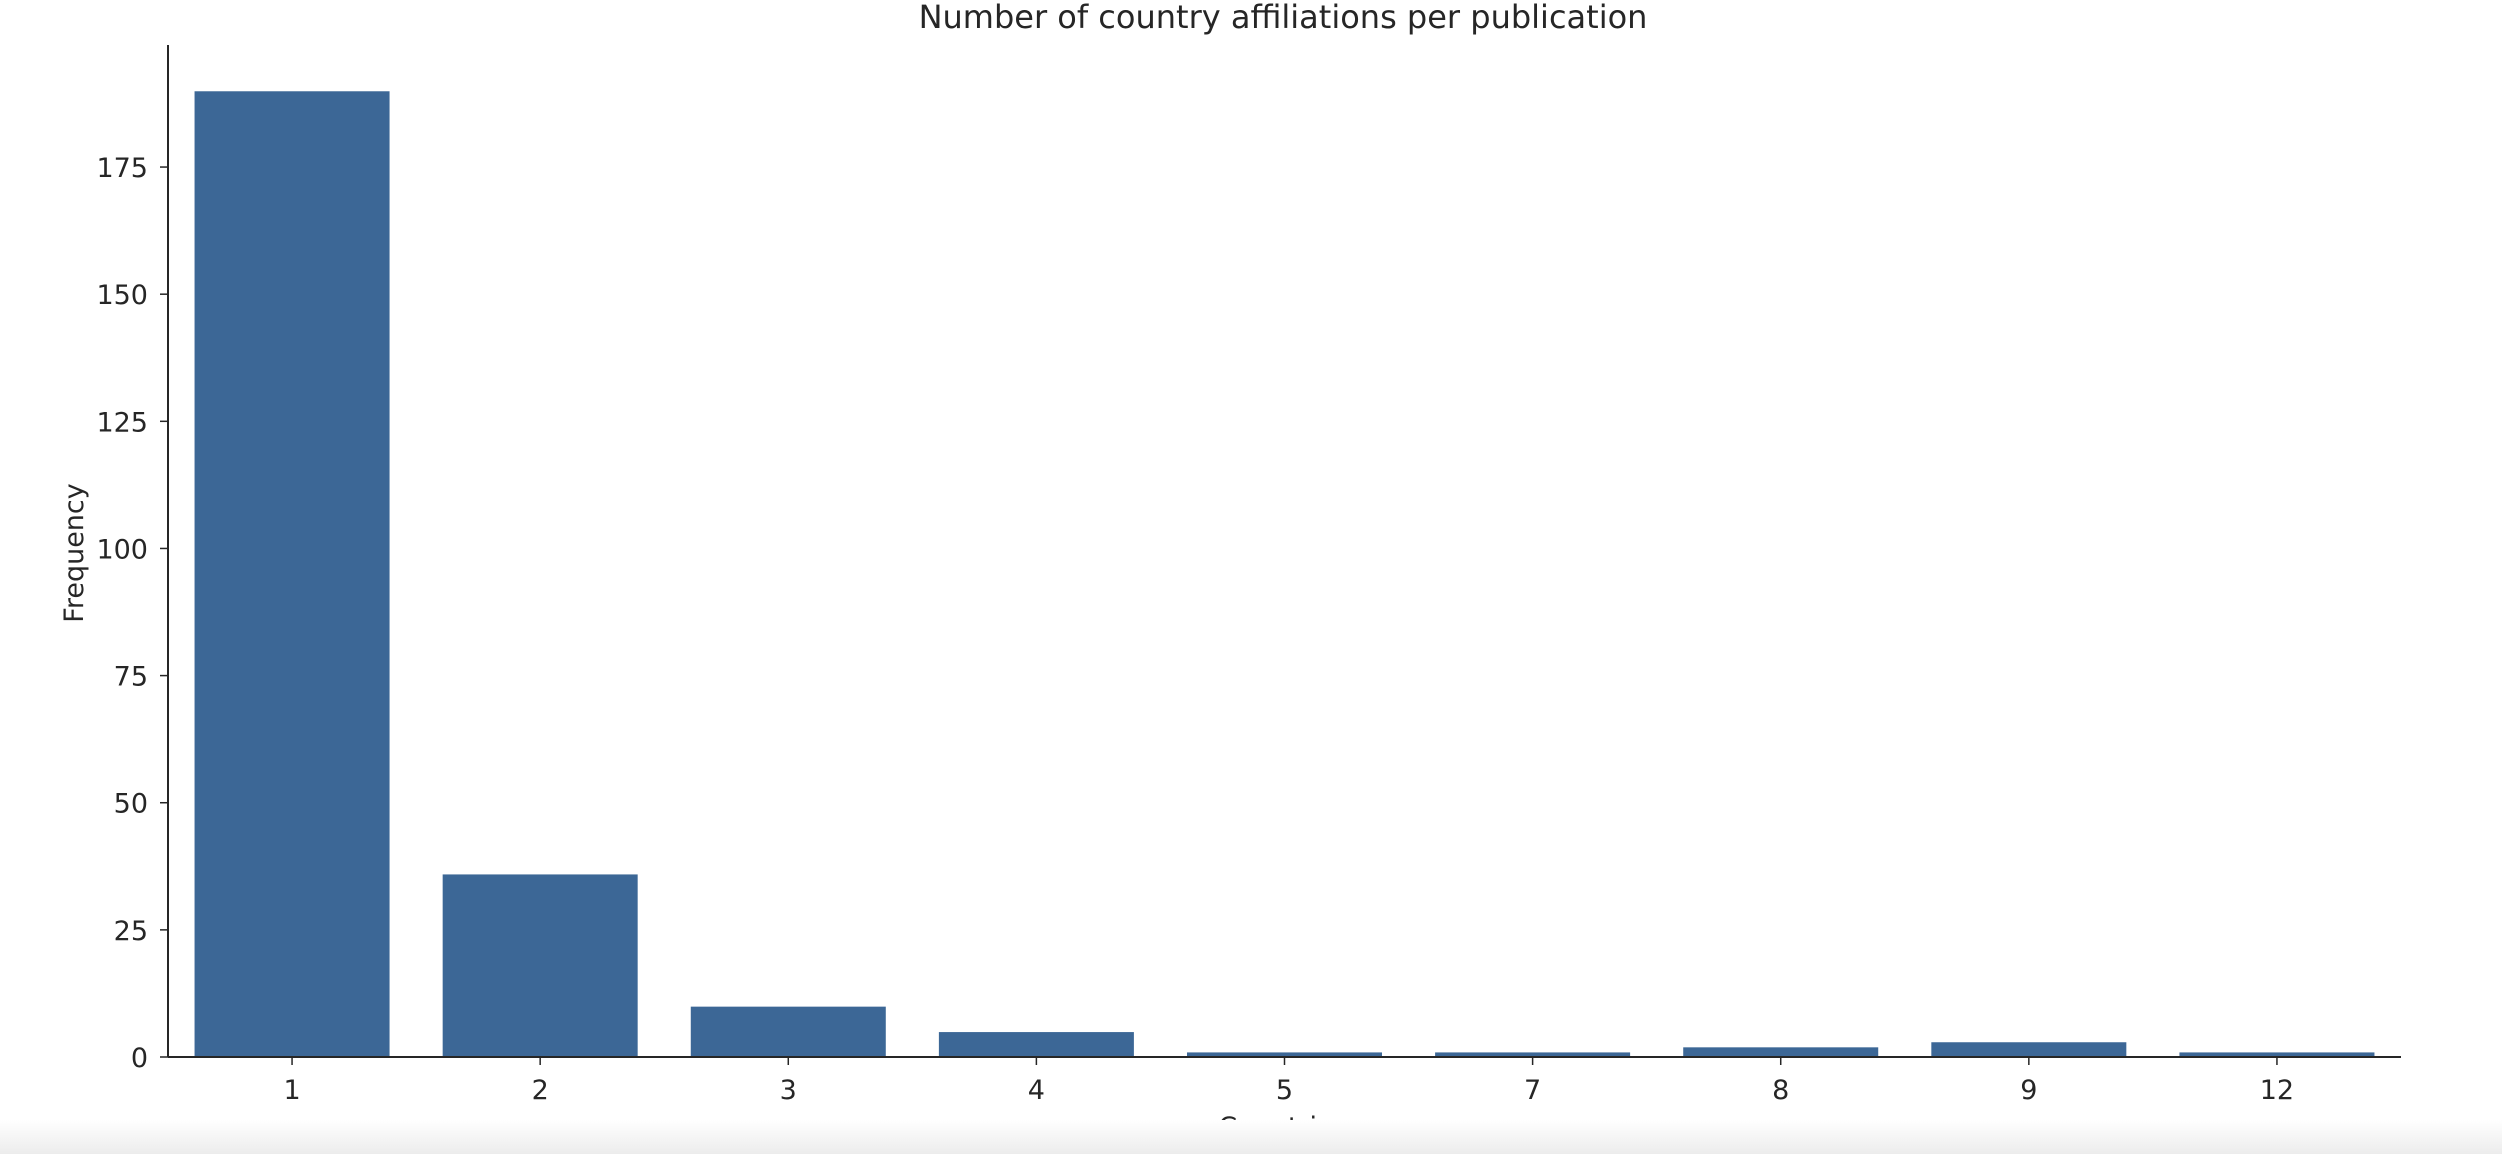 This screenshot has width=2502, height=1154. Describe the element at coordinates (1780, 1090) in the screenshot. I see `x-tick-label-8: 8` at that location.